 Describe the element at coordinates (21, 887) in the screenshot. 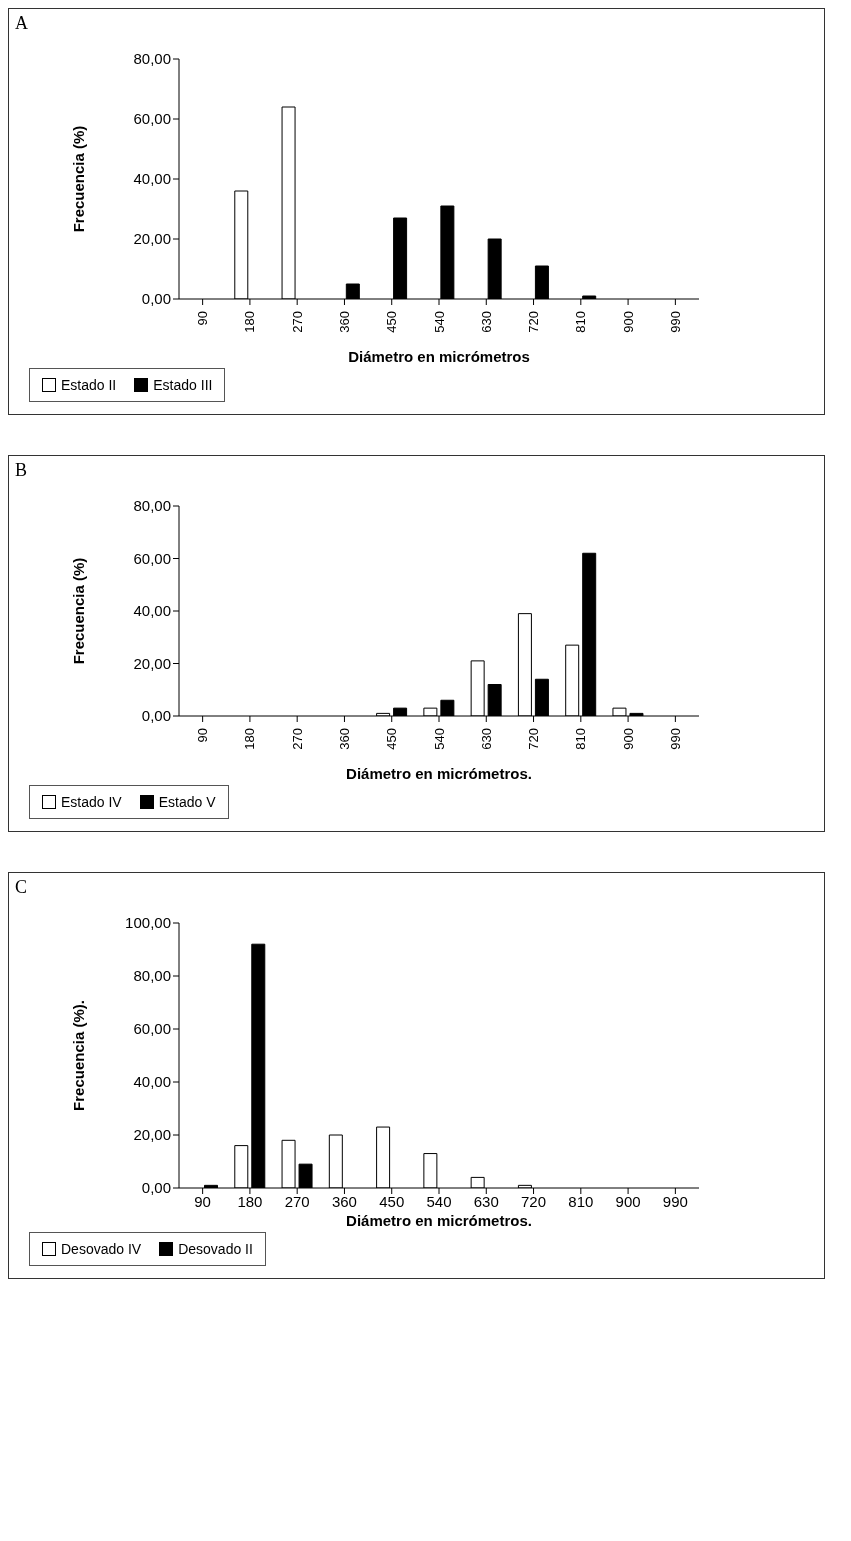

I see `text: C` at that location.